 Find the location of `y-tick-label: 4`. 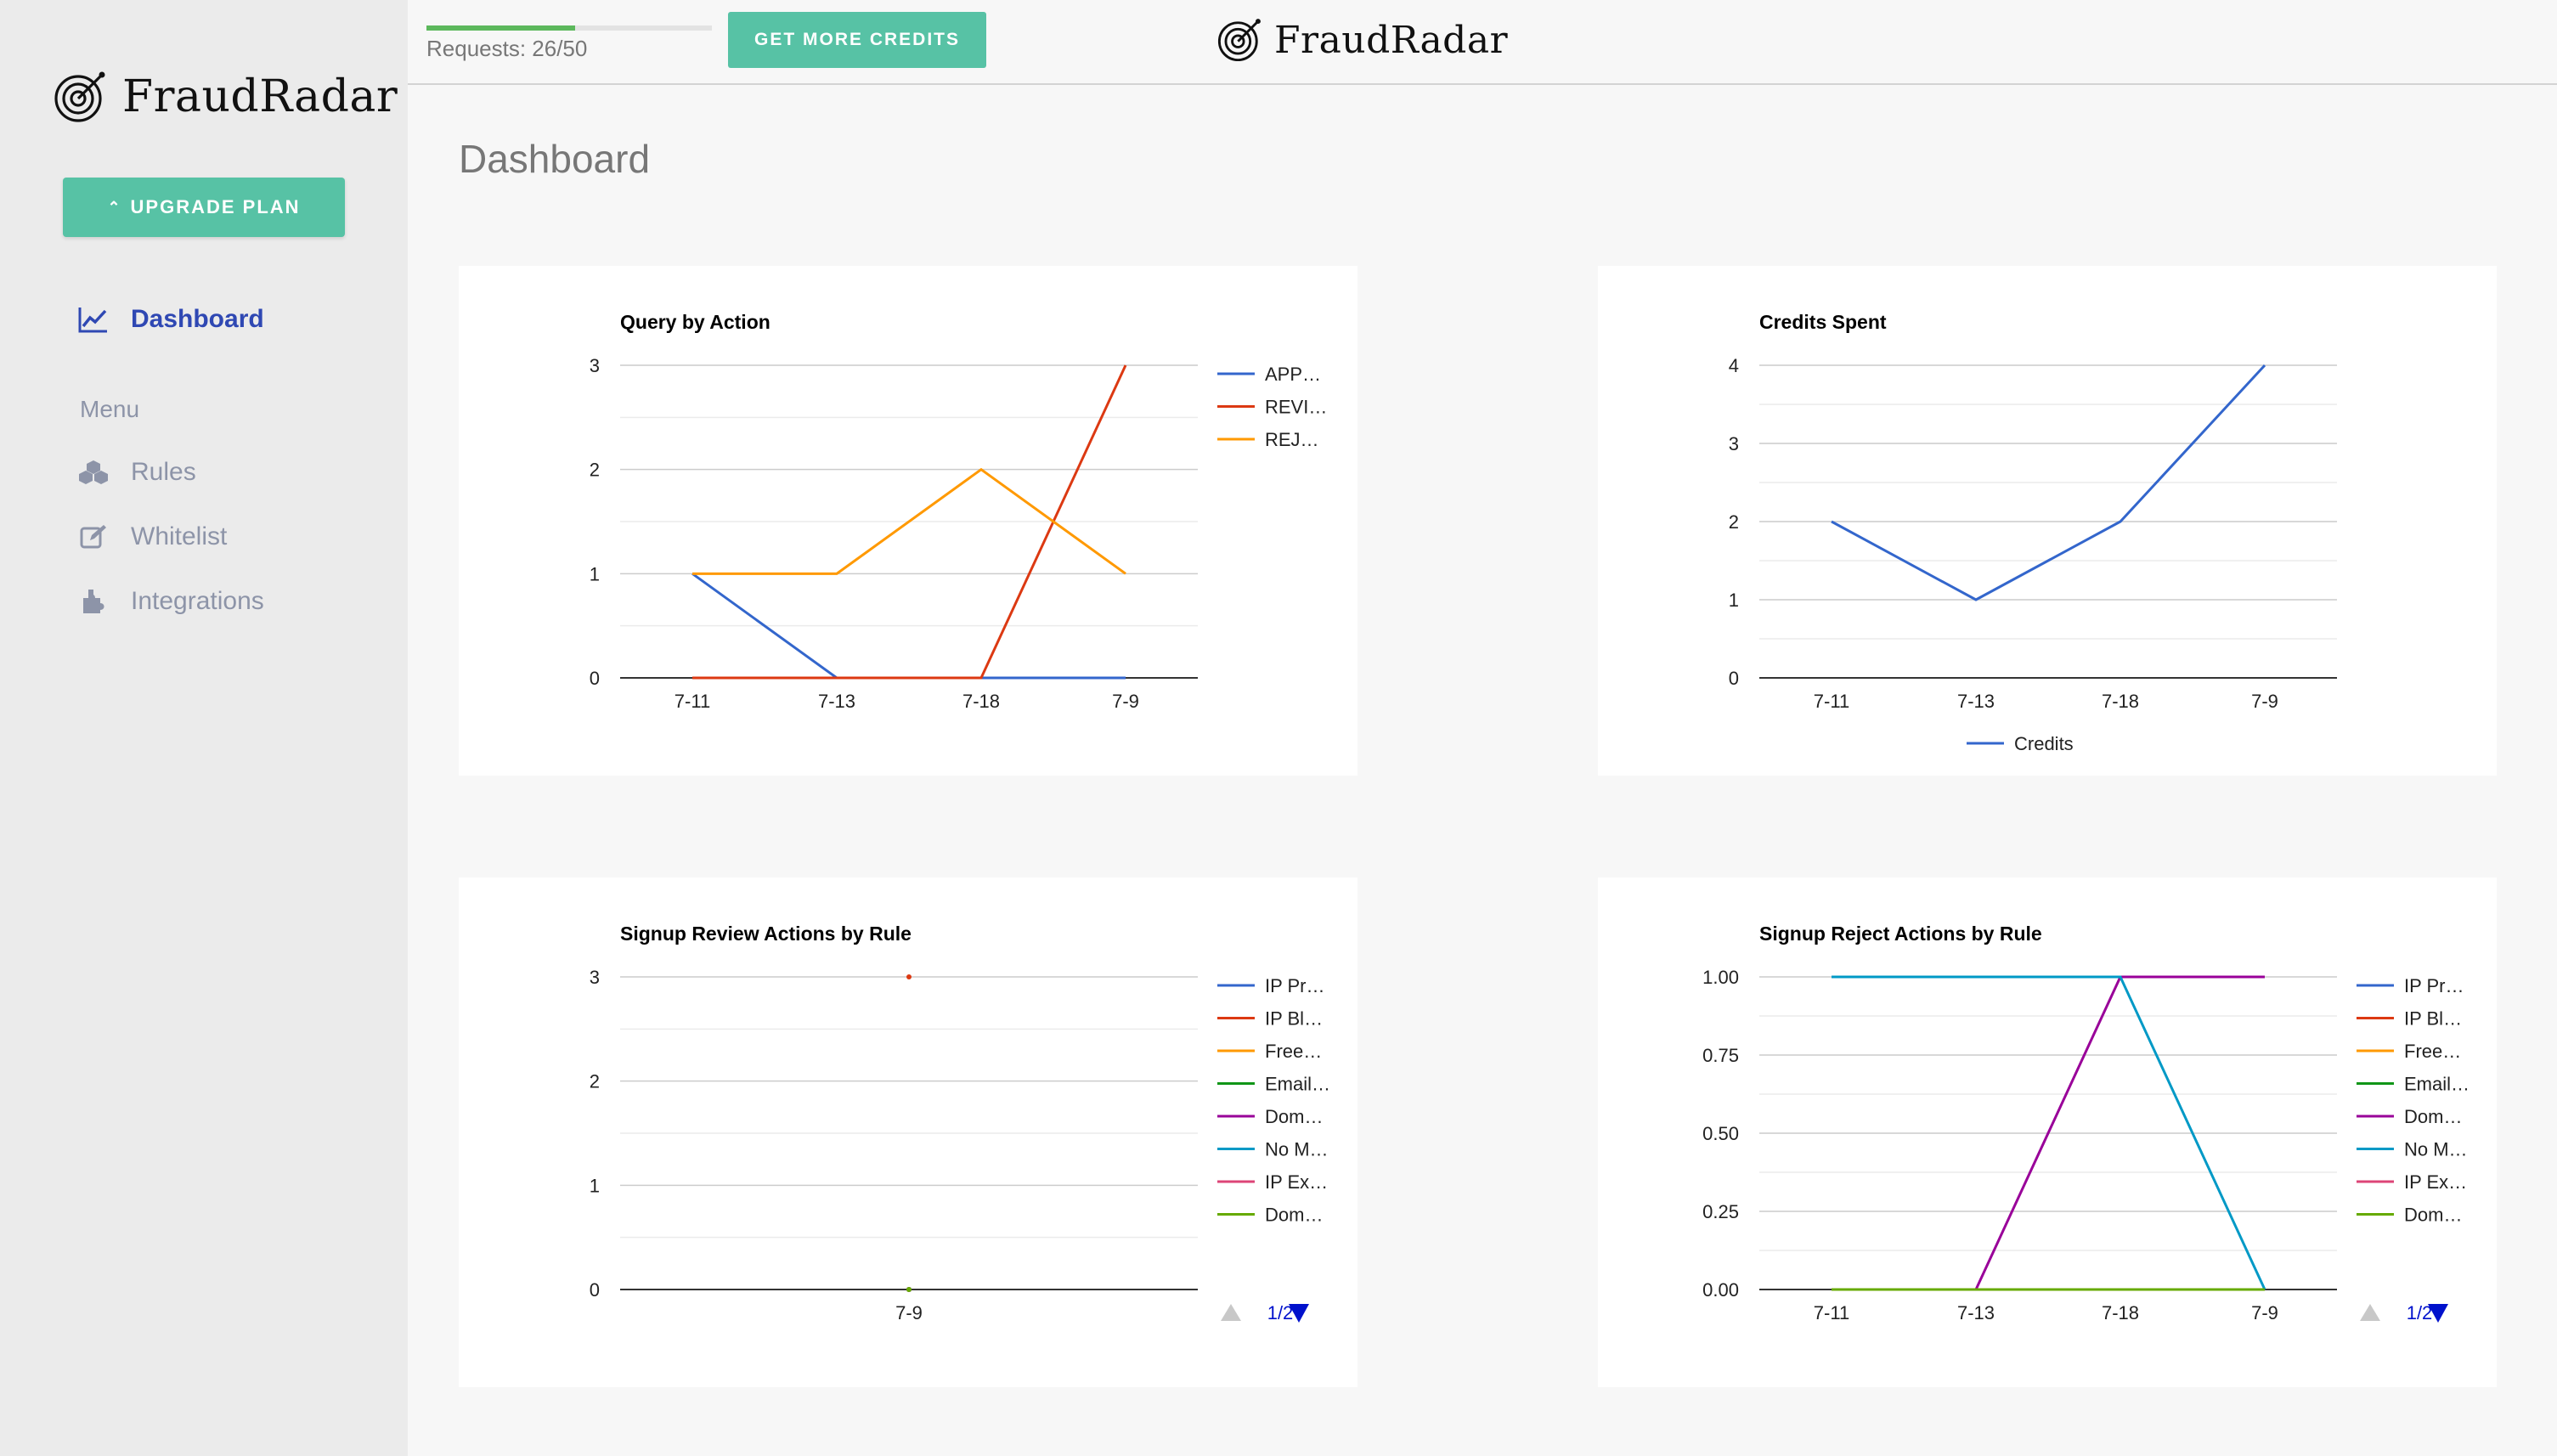

y-tick-label: 4 is located at coordinates (1734, 365).